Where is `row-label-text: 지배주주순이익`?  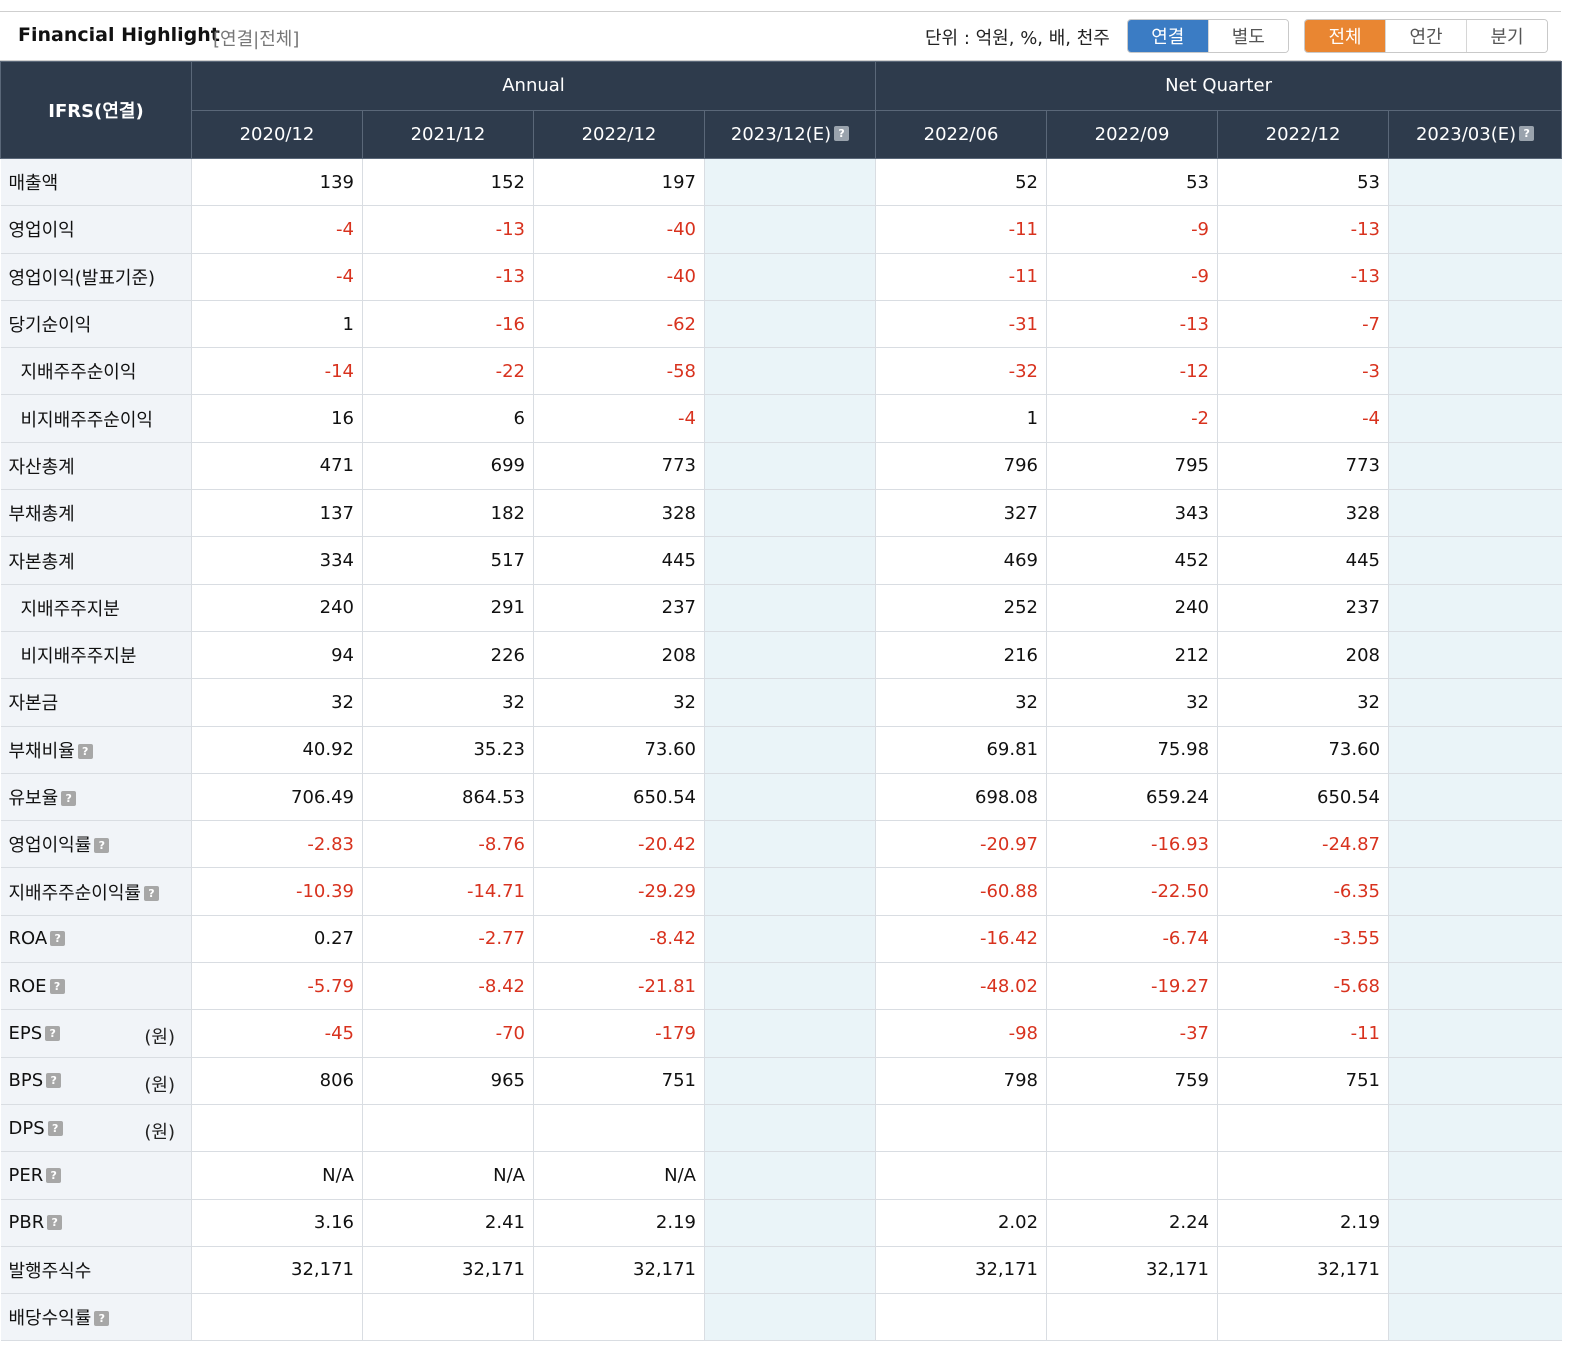
row-label-text: 지배주주순이익 is located at coordinates (78, 373).